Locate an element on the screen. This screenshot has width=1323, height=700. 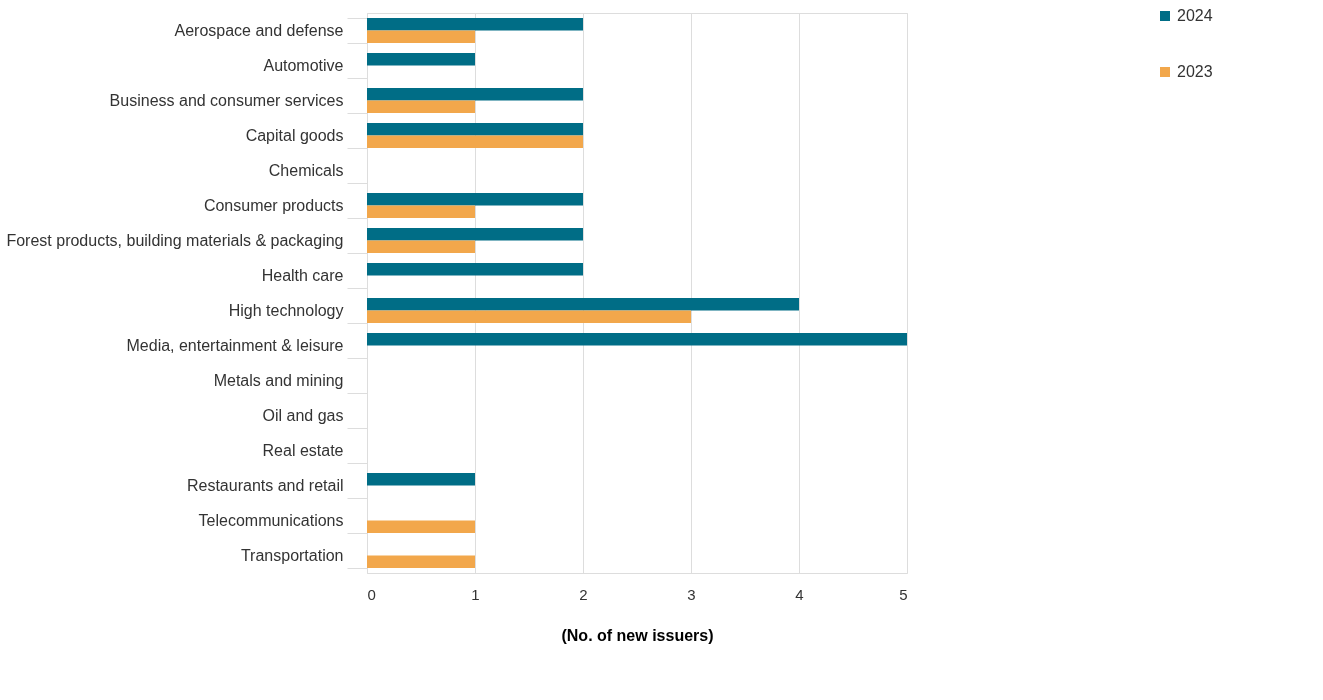
legend-label: 2024 is located at coordinates (1195, 15).